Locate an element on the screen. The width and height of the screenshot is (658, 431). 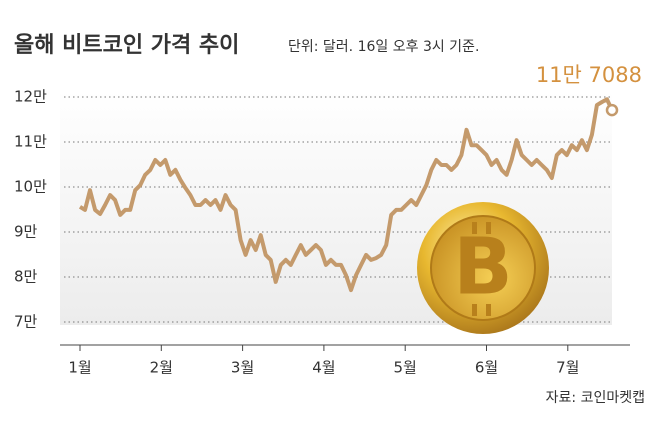
x-tick-label: 5월 is located at coordinates (405, 368).